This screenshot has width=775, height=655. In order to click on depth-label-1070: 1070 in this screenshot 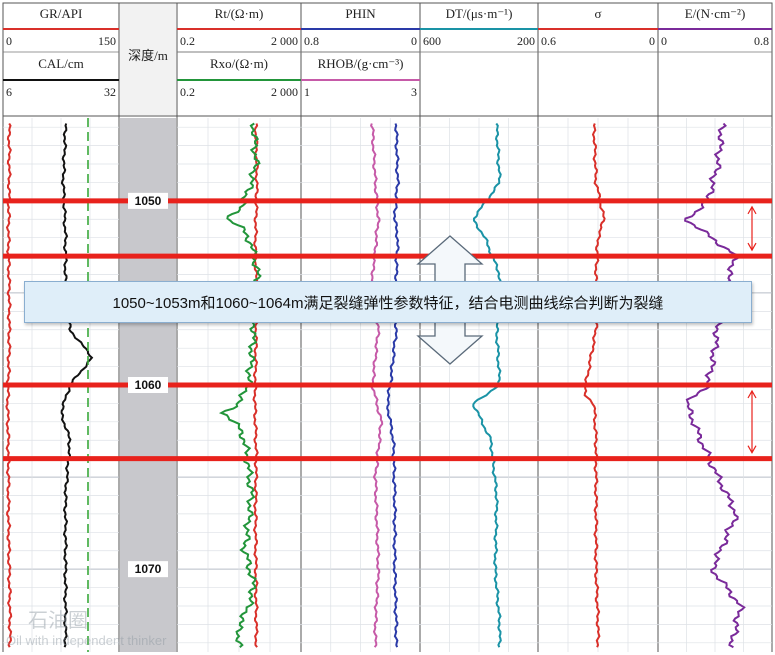, I will do `click(148, 569)`.